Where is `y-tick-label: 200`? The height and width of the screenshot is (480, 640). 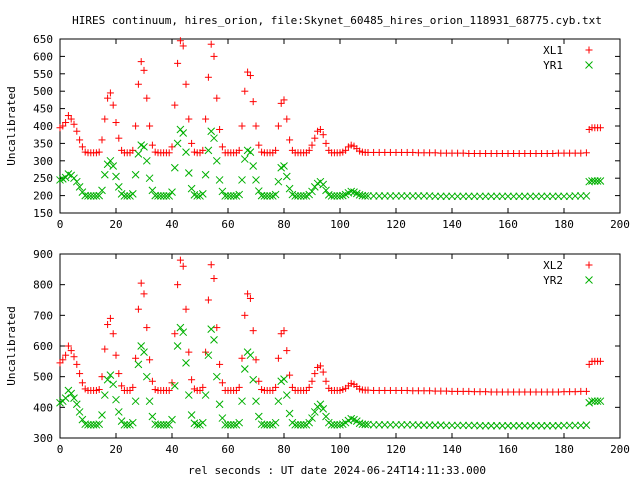 y-tick-label: 200 is located at coordinates (43, 196).